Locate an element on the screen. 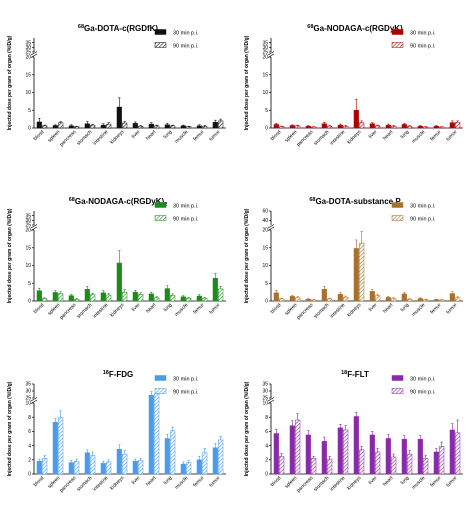 The width and height of the screenshot is (474, 519). legend-swatch-30min is located at coordinates (160, 205).